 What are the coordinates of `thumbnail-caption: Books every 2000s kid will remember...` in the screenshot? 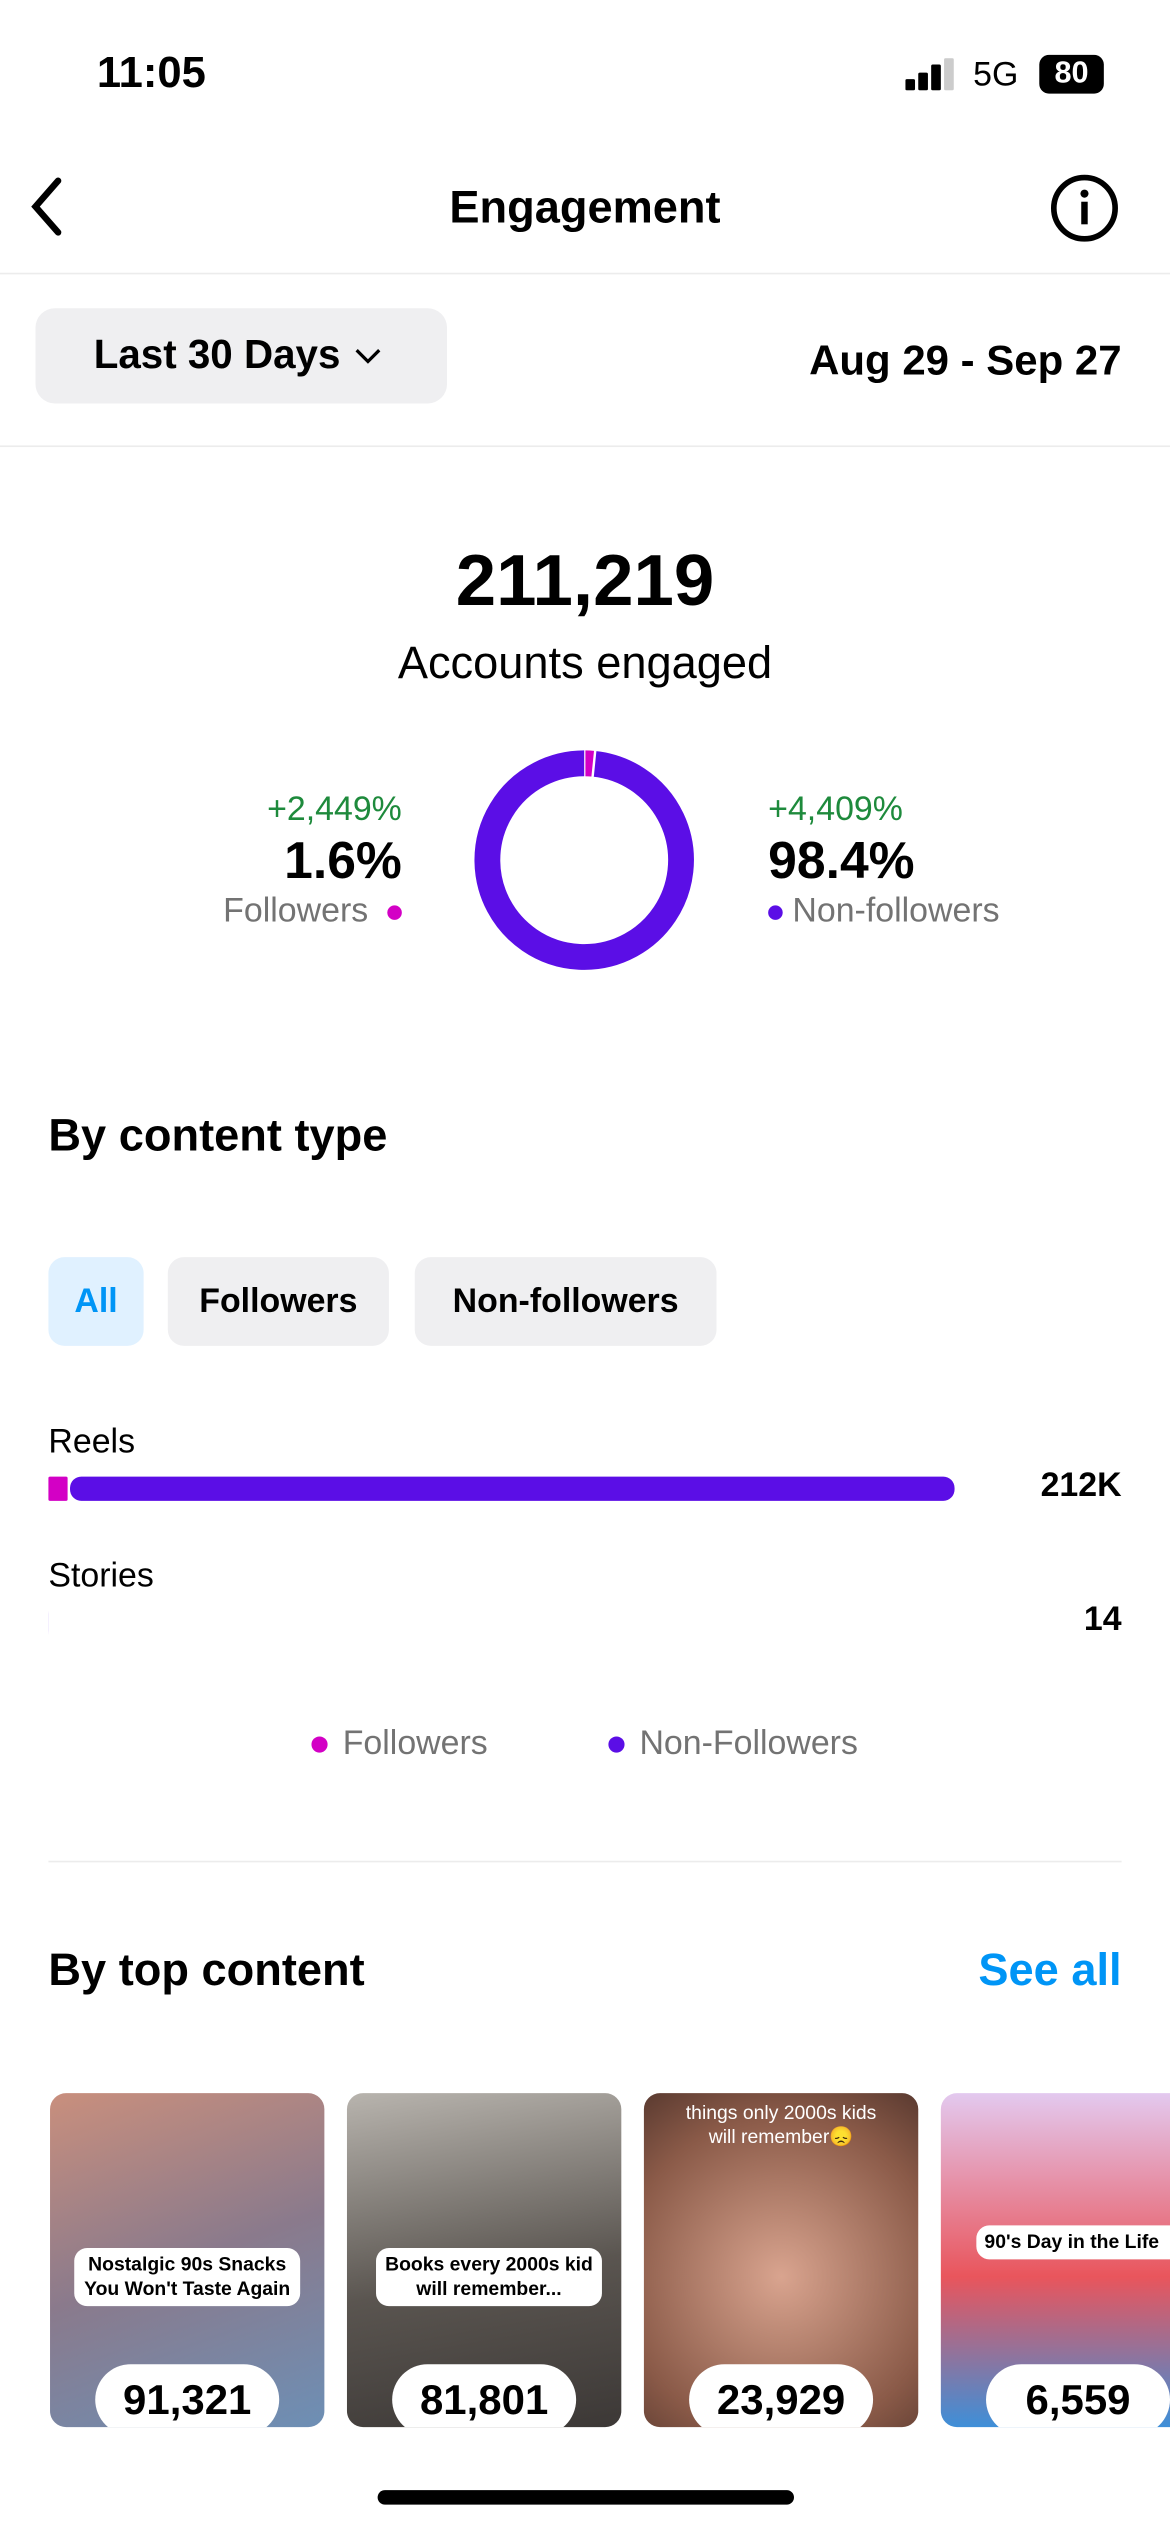 It's located at (489, 2277).